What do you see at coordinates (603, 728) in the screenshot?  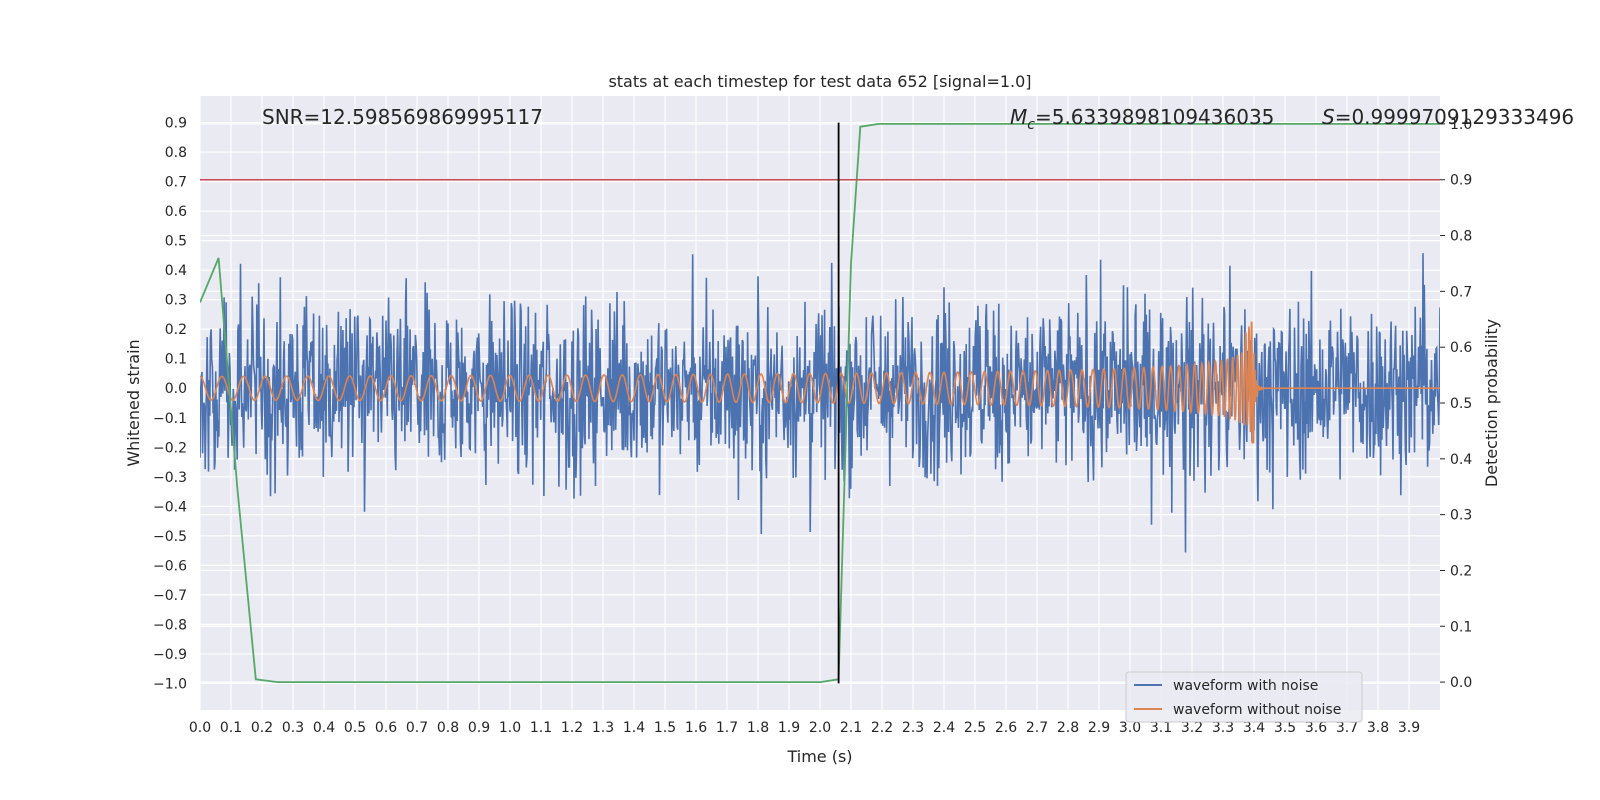 I see `x-tick-label: 1.3` at bounding box center [603, 728].